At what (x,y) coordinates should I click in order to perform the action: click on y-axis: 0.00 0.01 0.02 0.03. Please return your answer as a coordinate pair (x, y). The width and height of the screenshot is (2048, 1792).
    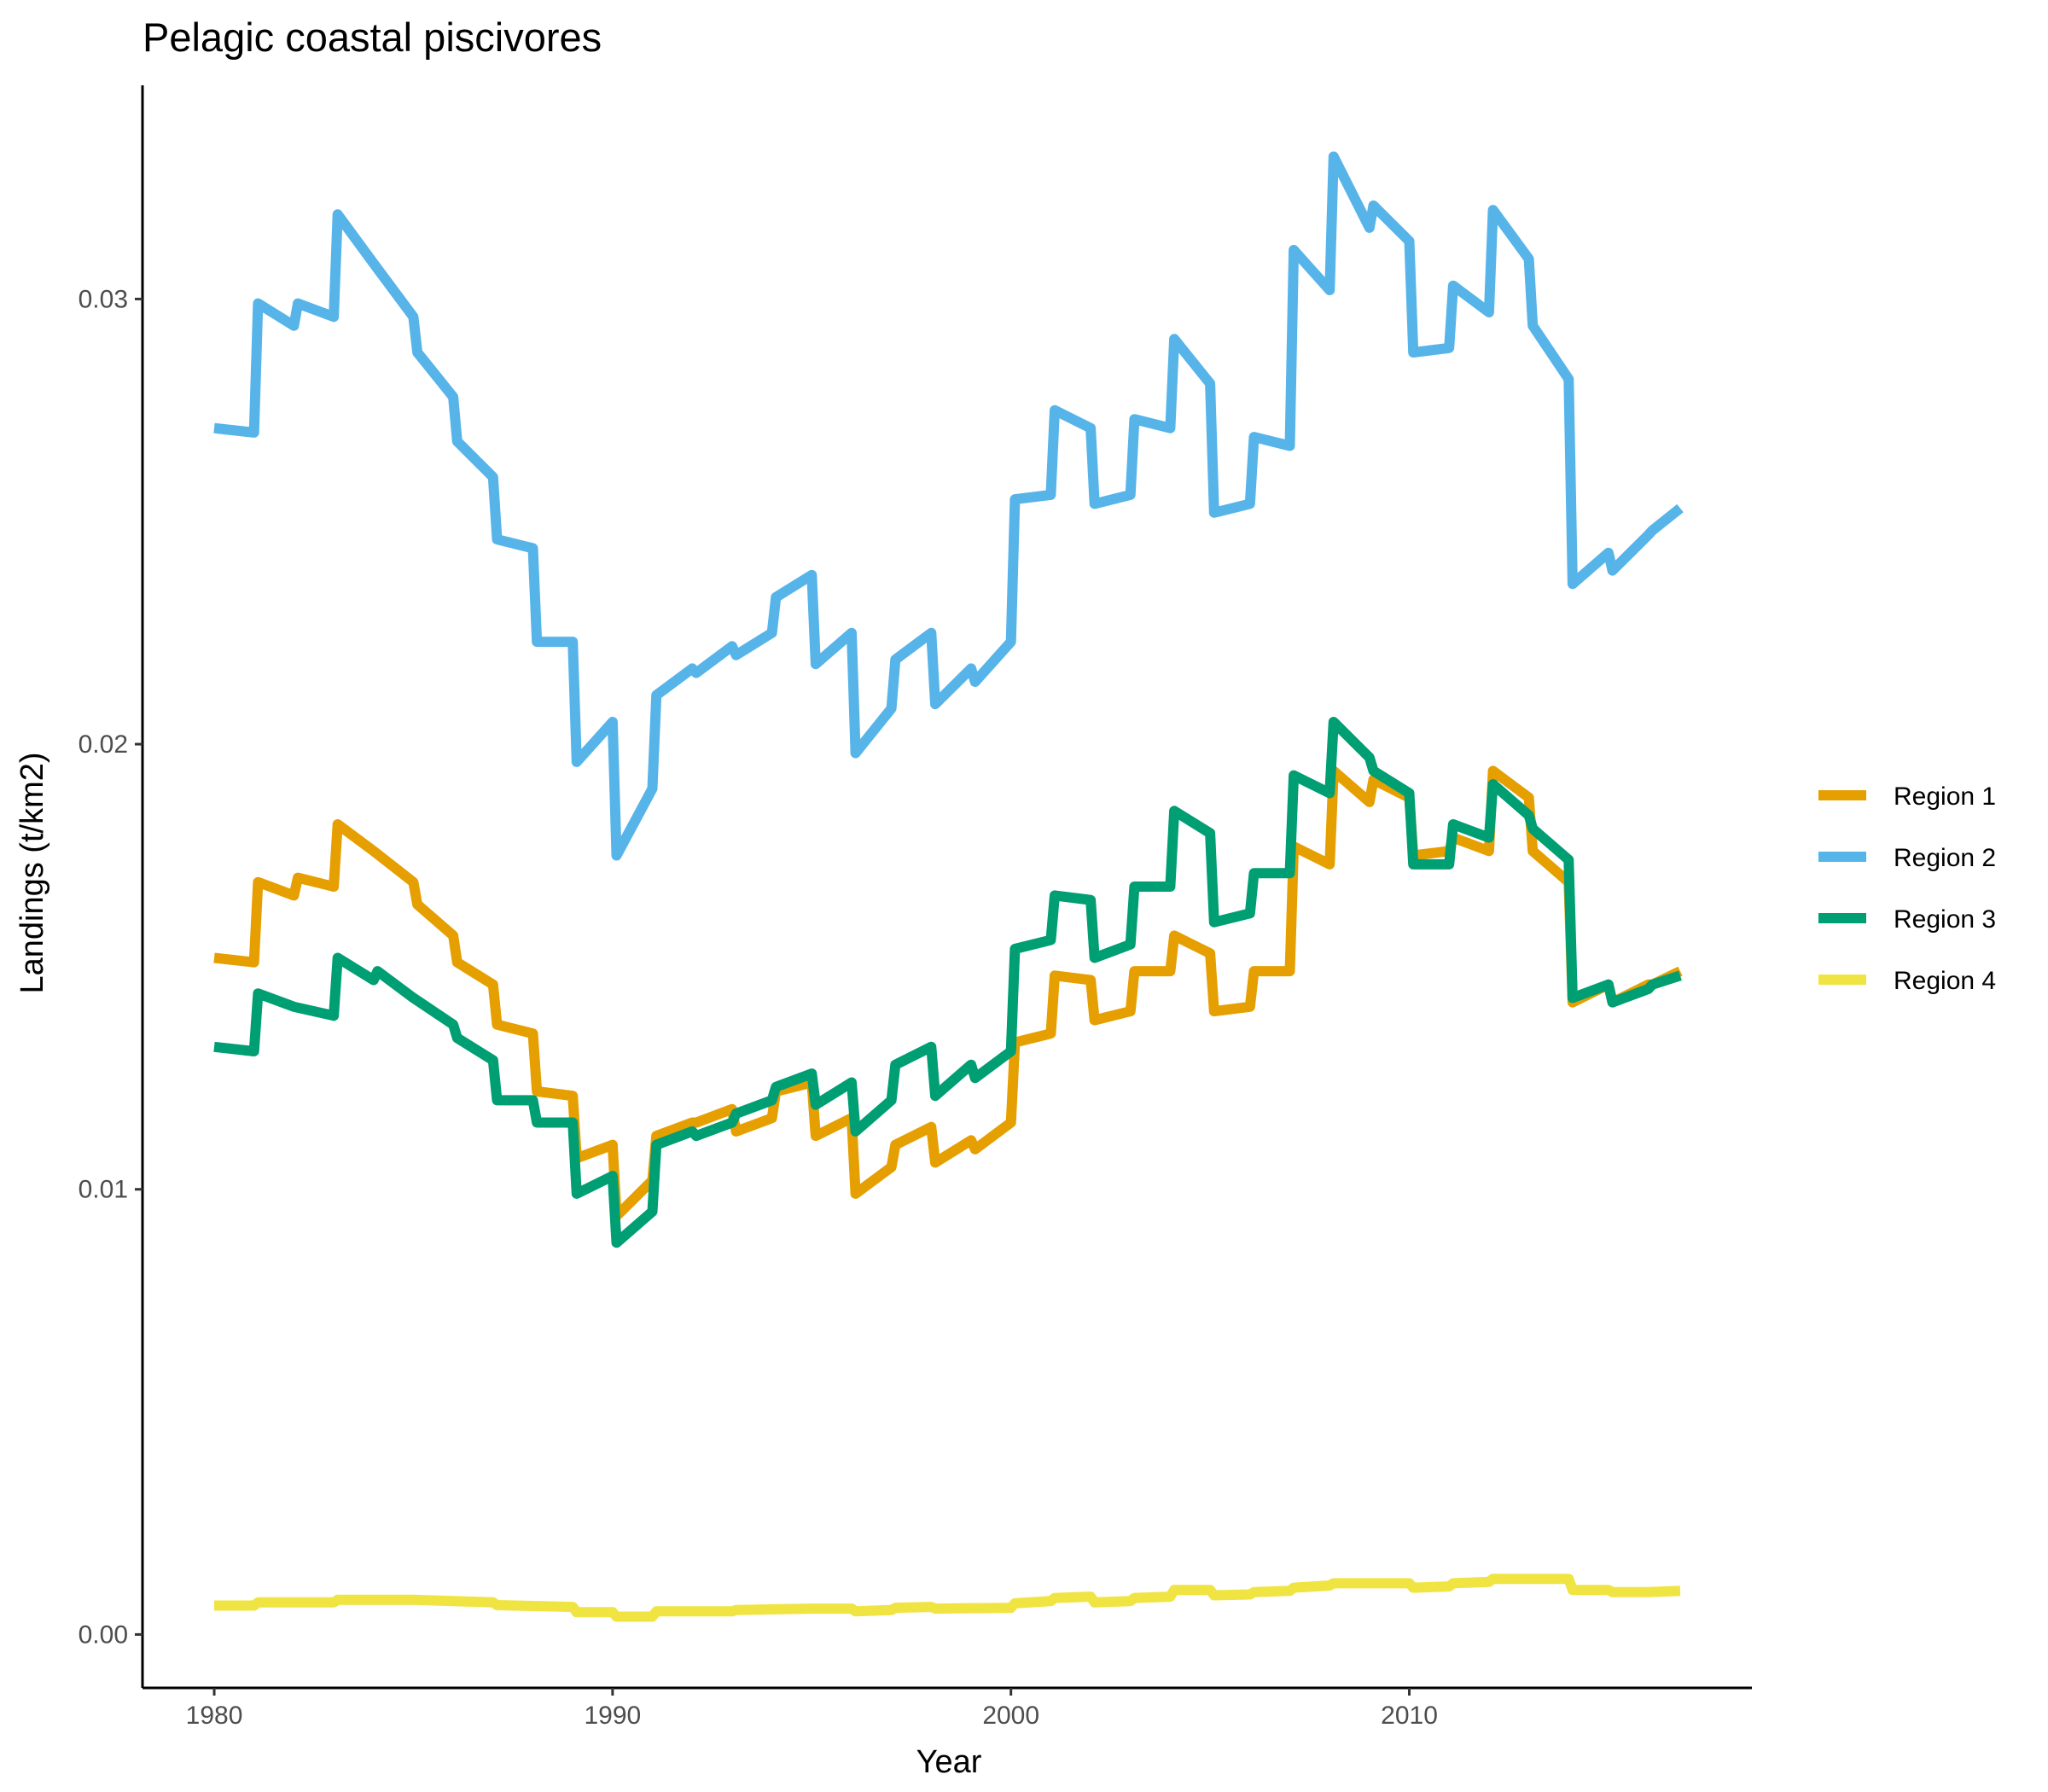
    Looking at the image, I should click on (112, 887).